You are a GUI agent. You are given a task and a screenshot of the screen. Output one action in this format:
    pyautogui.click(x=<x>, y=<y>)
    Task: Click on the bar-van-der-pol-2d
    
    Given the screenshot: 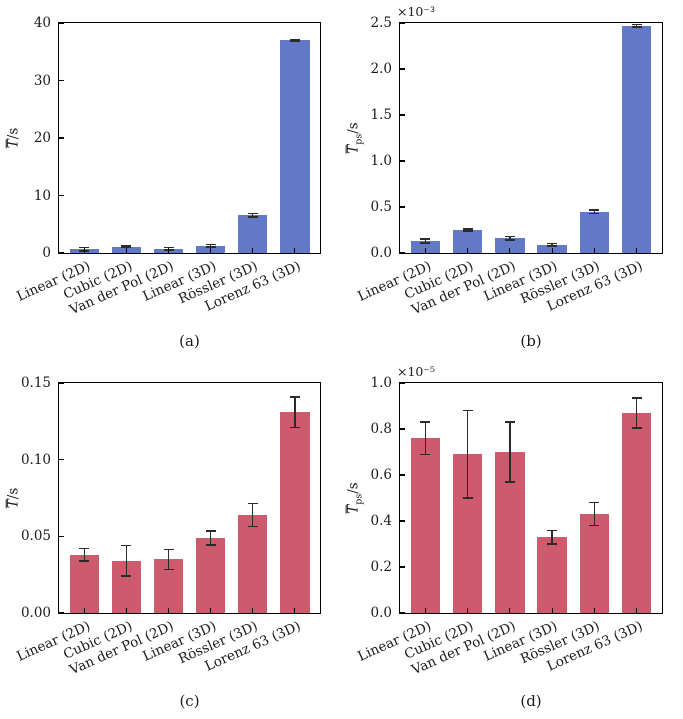 What is the action you would take?
    pyautogui.click(x=510, y=245)
    